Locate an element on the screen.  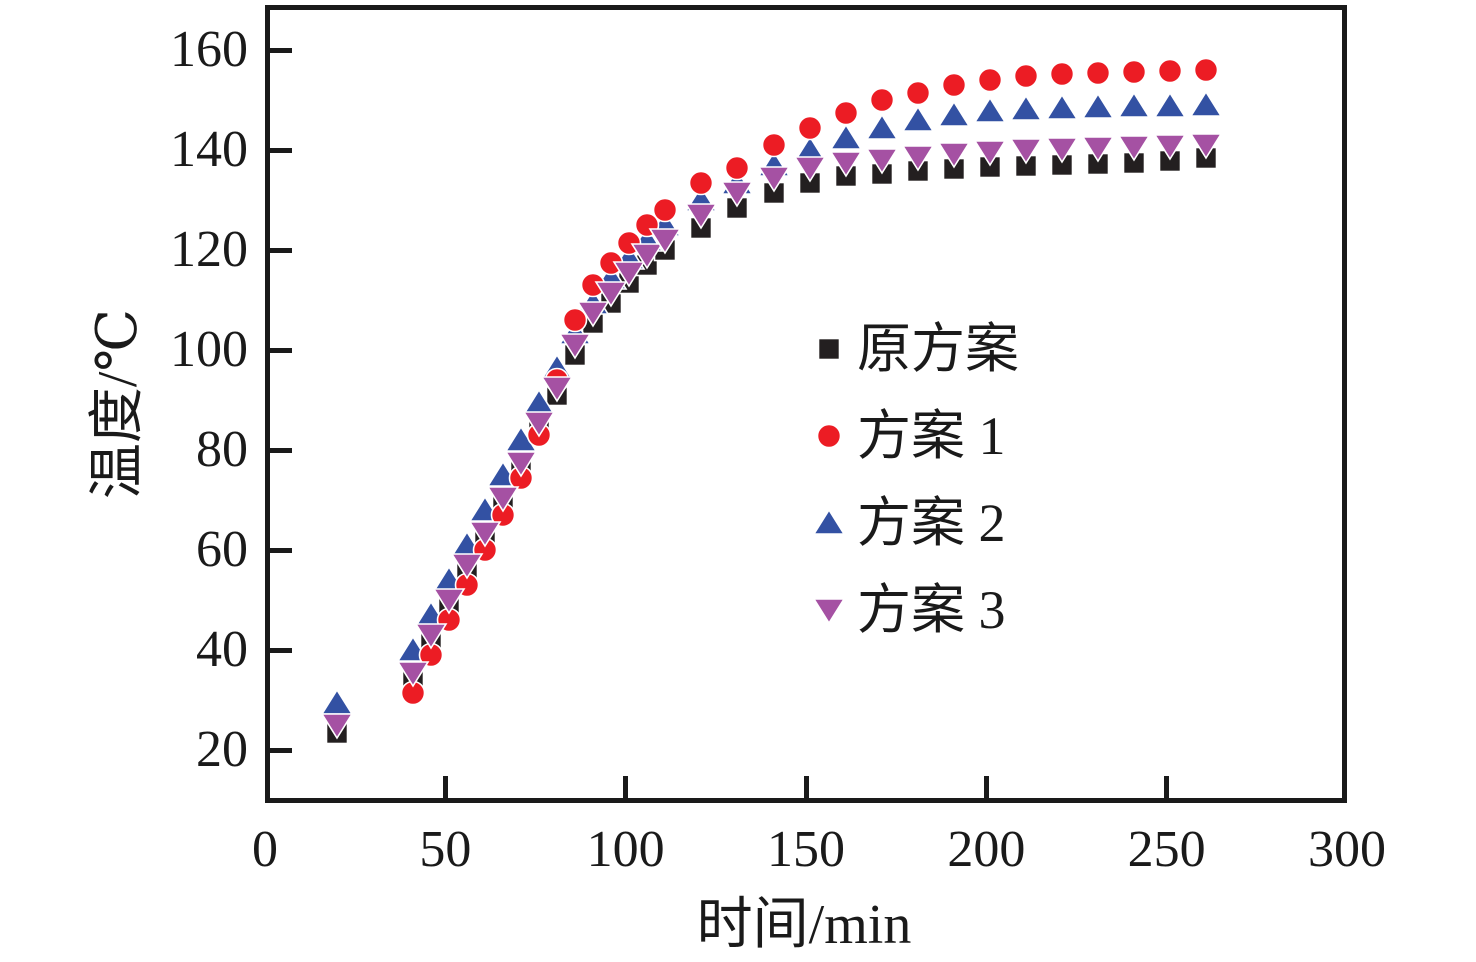
legend-square-icon is located at coordinates (829, 351).